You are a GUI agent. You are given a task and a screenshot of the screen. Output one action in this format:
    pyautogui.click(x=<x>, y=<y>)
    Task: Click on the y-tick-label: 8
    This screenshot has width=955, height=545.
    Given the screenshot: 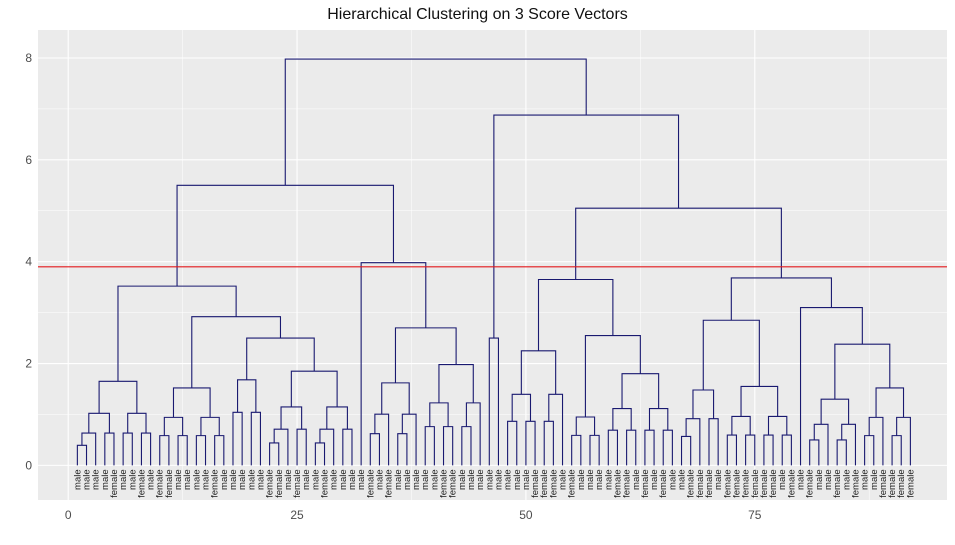 What is the action you would take?
    pyautogui.click(x=28, y=58)
    